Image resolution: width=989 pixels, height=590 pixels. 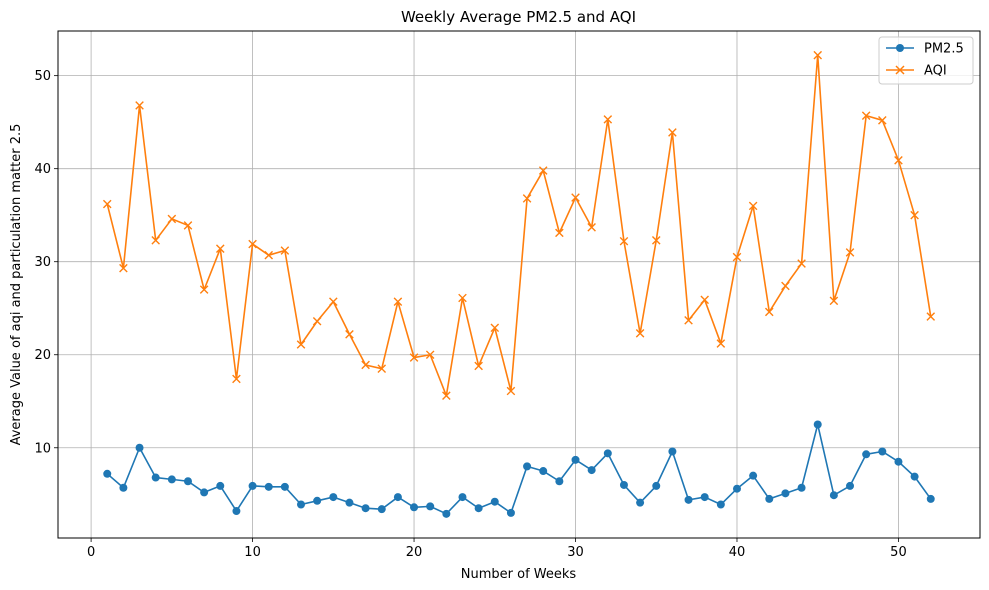 I want to click on y-tick-label: 30, so click(x=42, y=262).